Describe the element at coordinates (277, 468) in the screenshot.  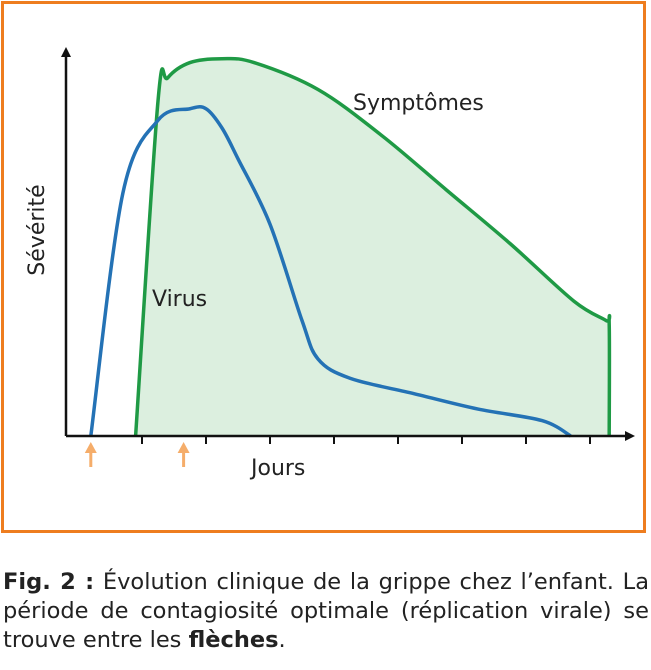
I see `x-axis-label: Jours` at that location.